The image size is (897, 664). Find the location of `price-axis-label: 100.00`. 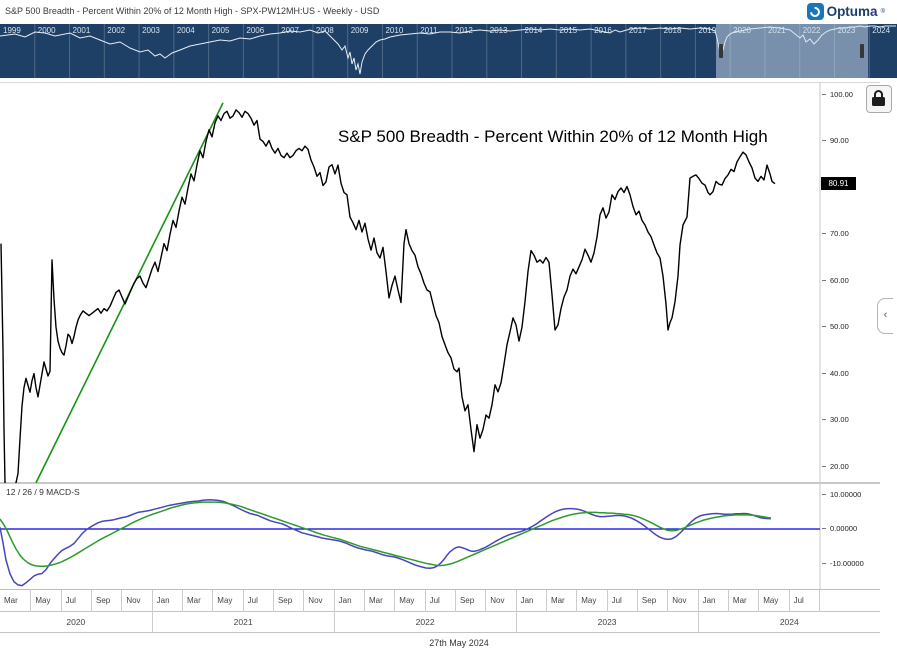

price-axis-label: 100.00 is located at coordinates (837, 94).